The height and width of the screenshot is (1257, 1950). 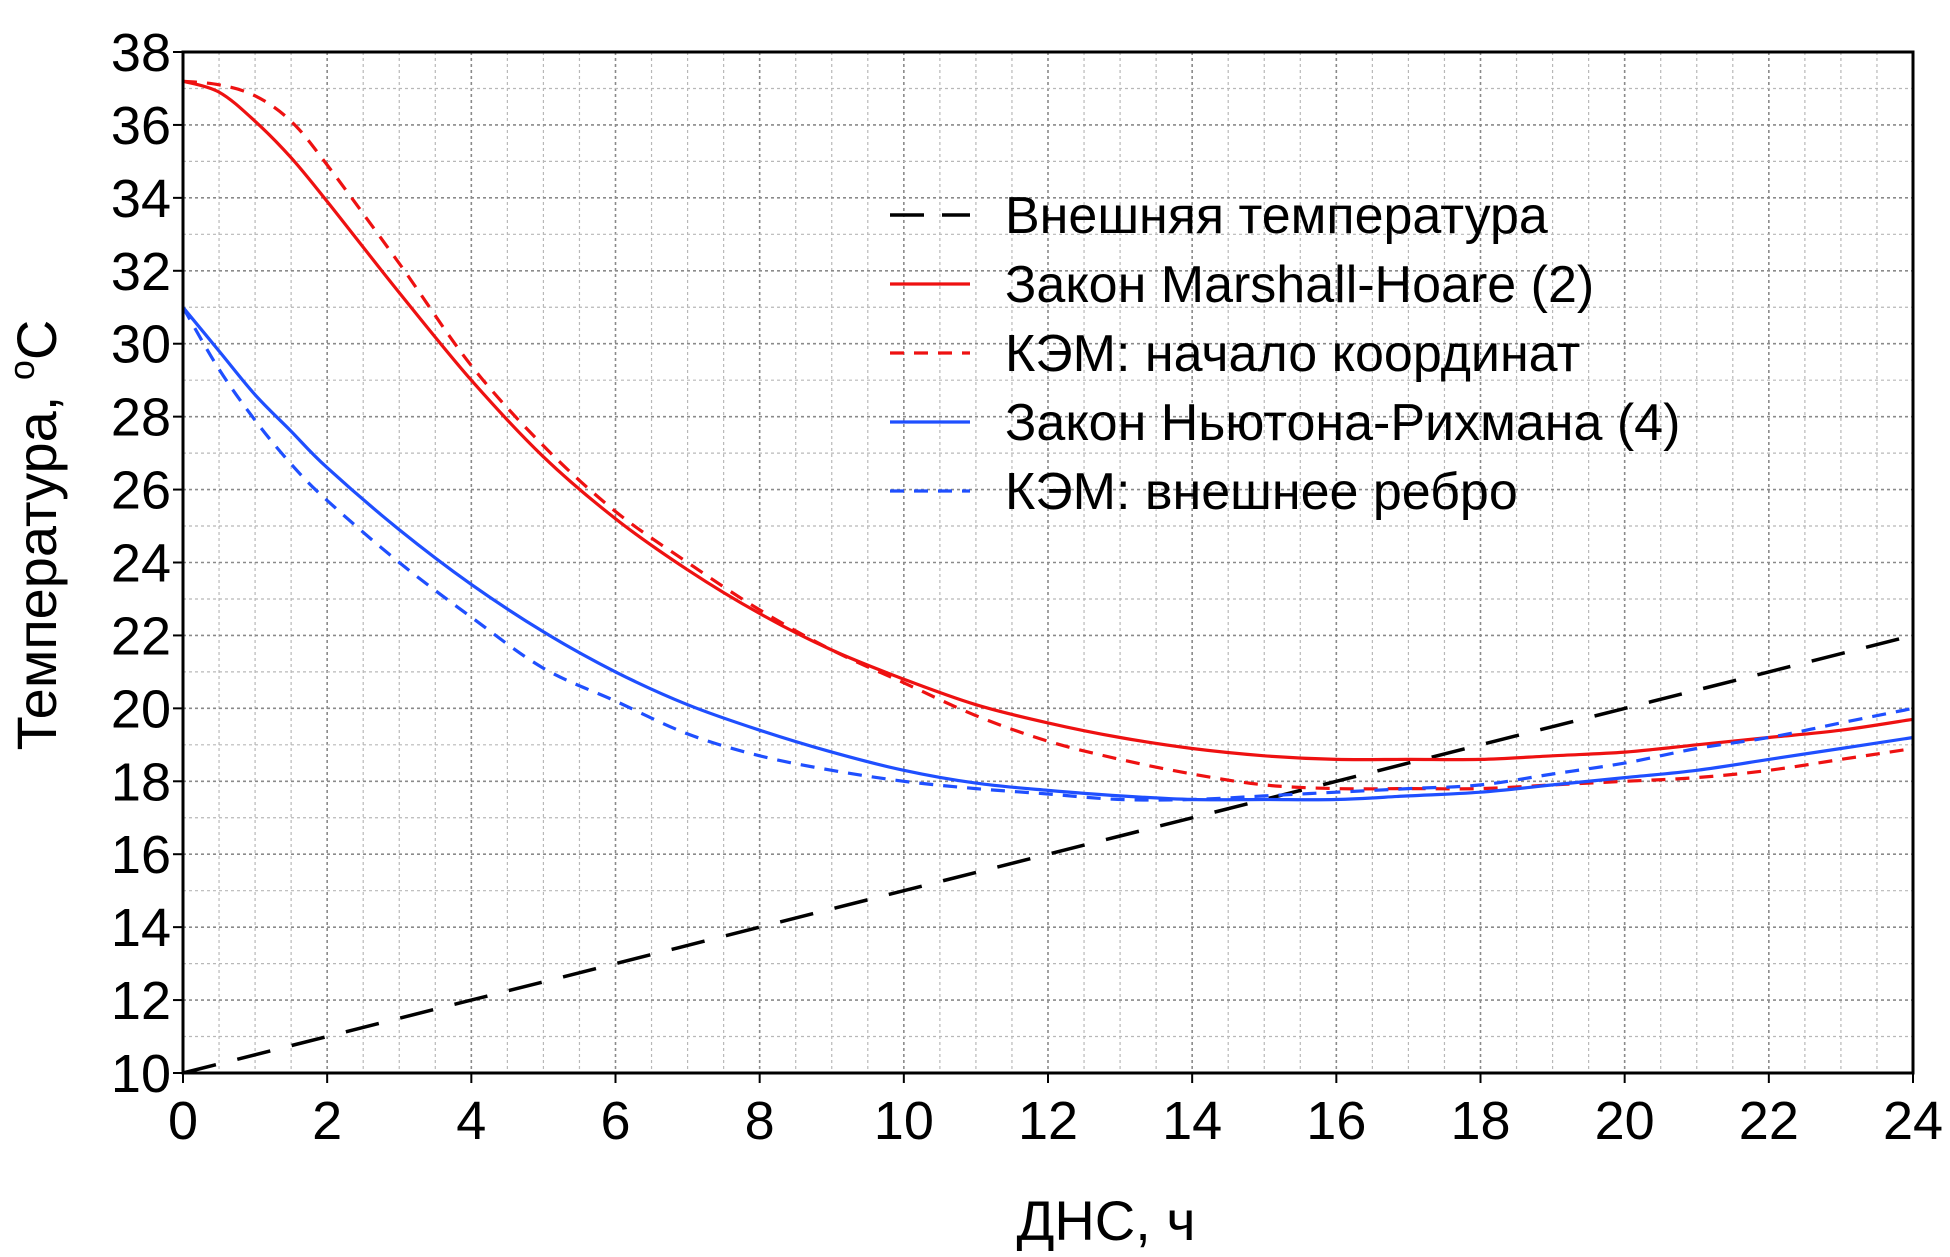 I want to click on y-tick-label: 26, so click(x=141, y=491).